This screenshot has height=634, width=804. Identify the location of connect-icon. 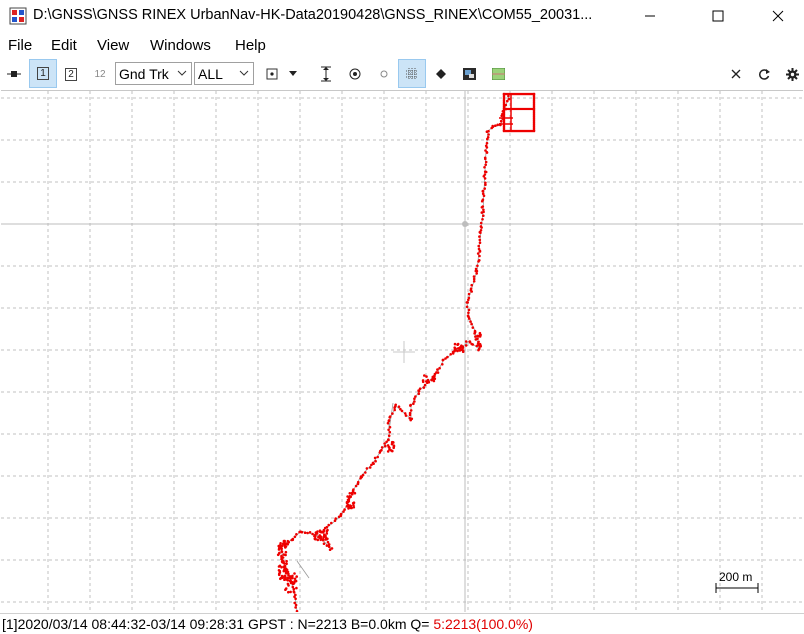
(14, 74).